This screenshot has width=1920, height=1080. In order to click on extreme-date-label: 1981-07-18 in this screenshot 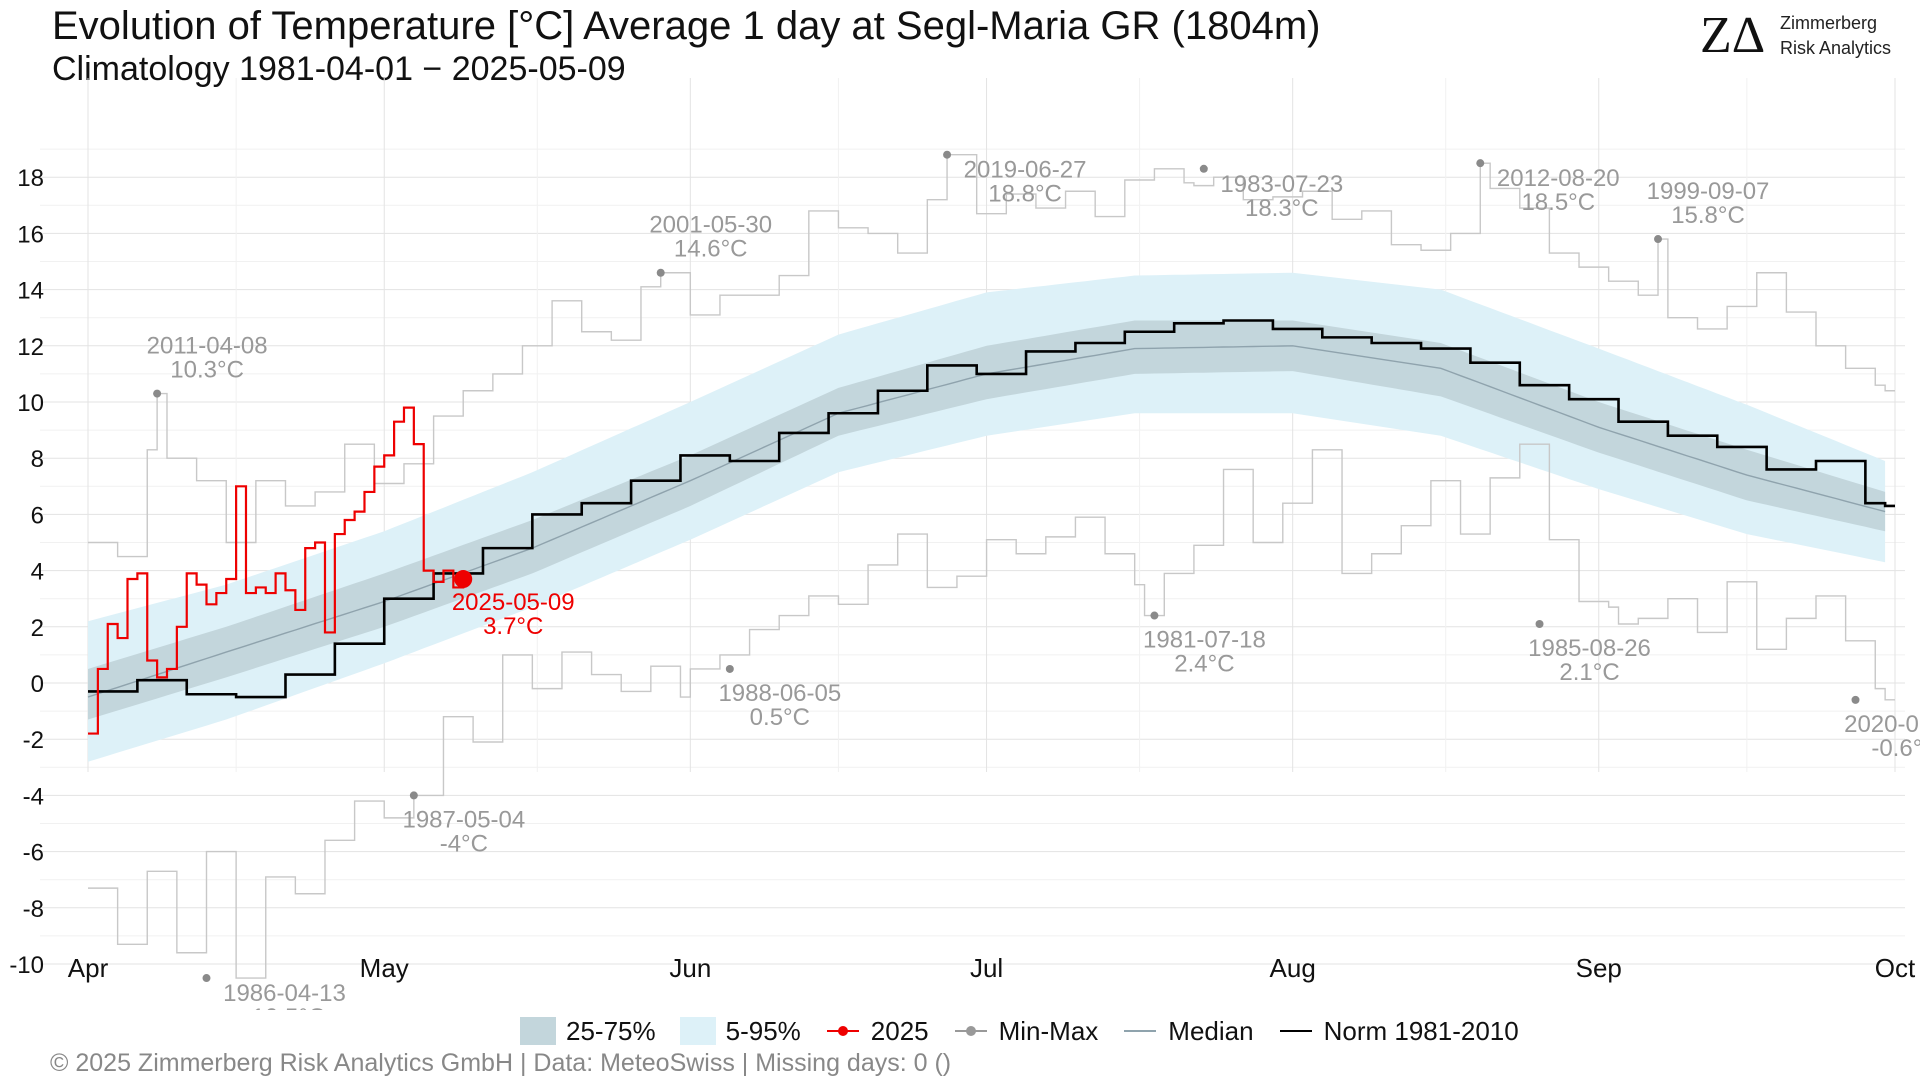, I will do `click(1204, 640)`.